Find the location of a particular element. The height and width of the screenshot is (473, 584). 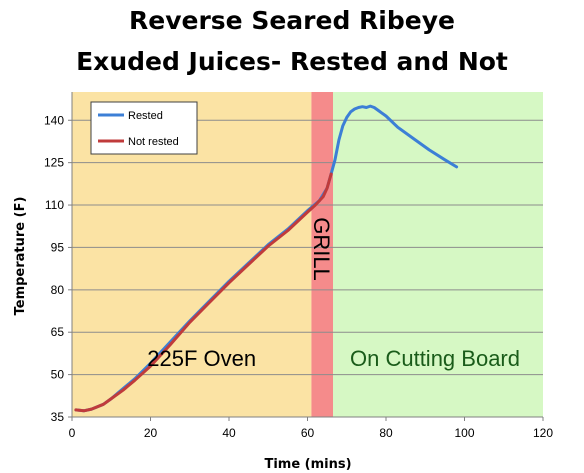

y-tick-label-4: 95 is located at coordinates (58, 247).